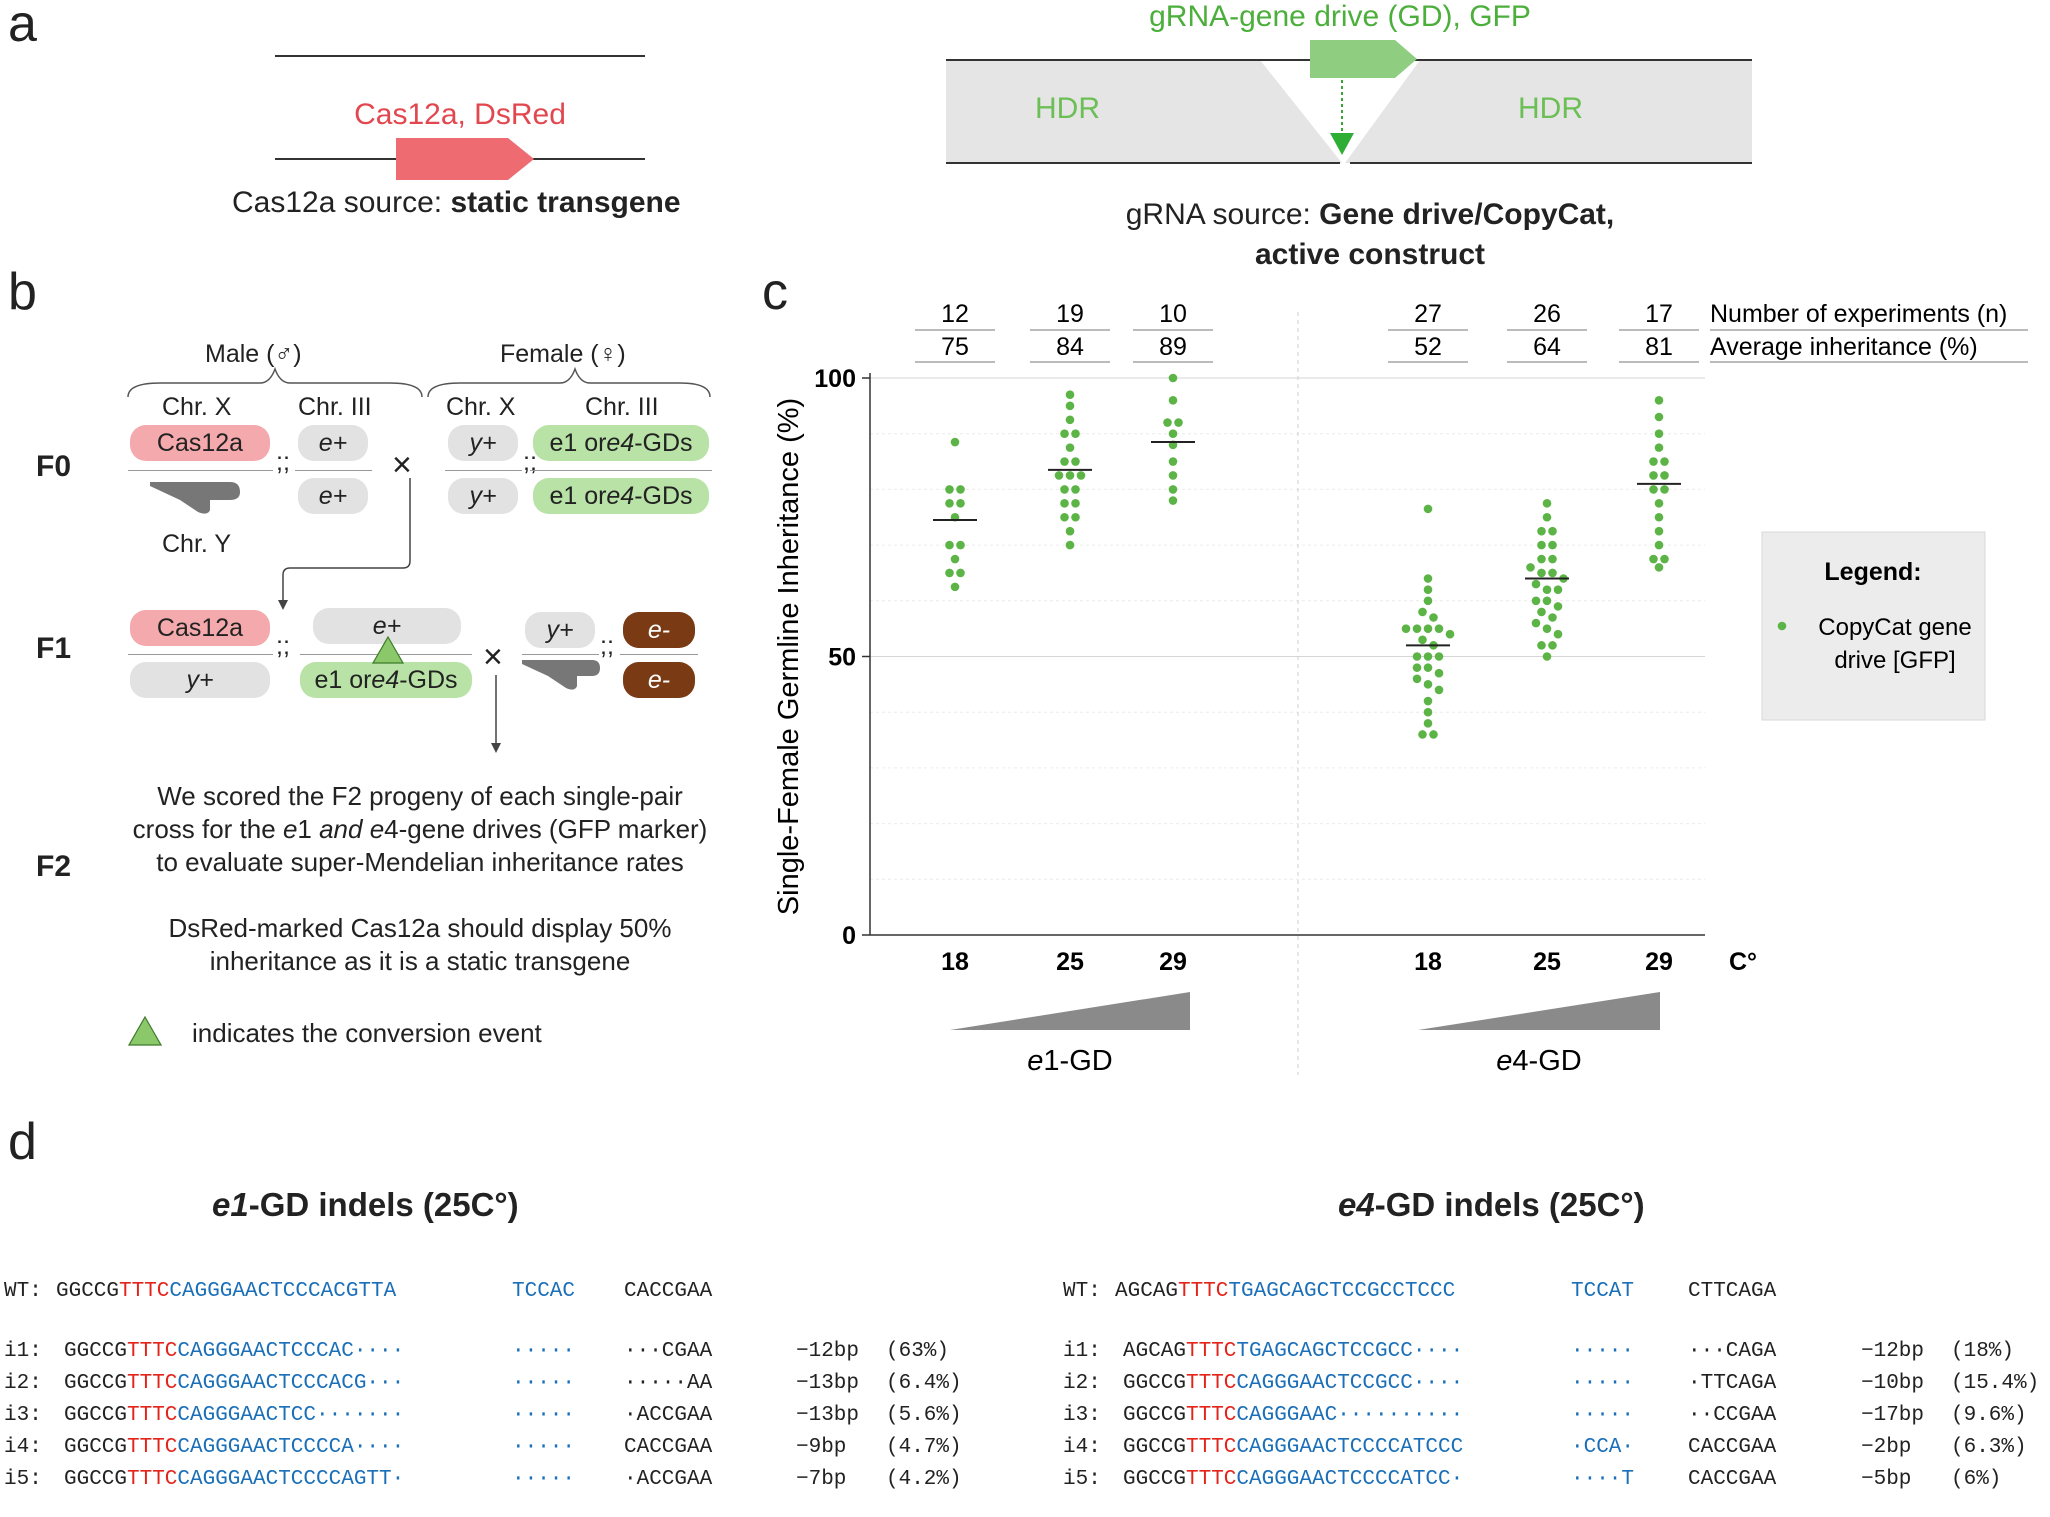 This screenshot has width=2050, height=1517. I want to click on f0-female-x-line, so click(483, 470).